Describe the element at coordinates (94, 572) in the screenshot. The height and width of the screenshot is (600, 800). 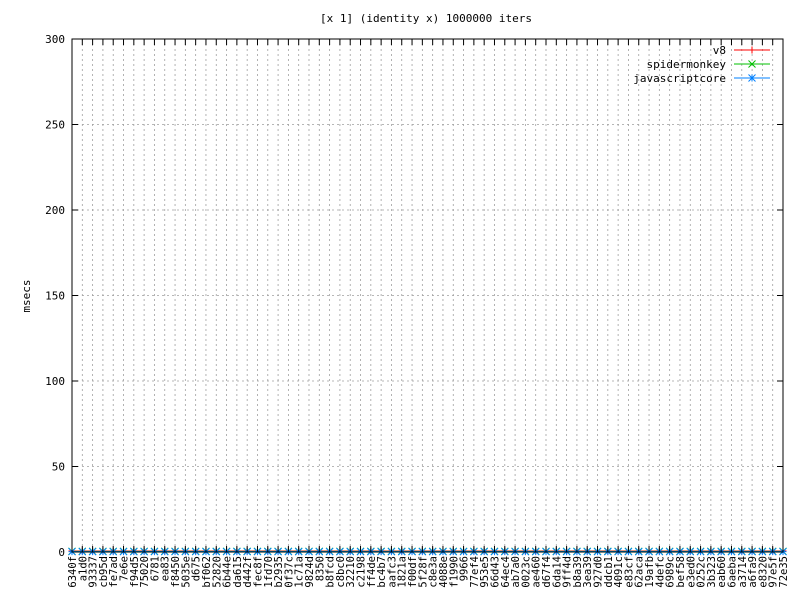
I see `x-tick-label: 93337` at that location.